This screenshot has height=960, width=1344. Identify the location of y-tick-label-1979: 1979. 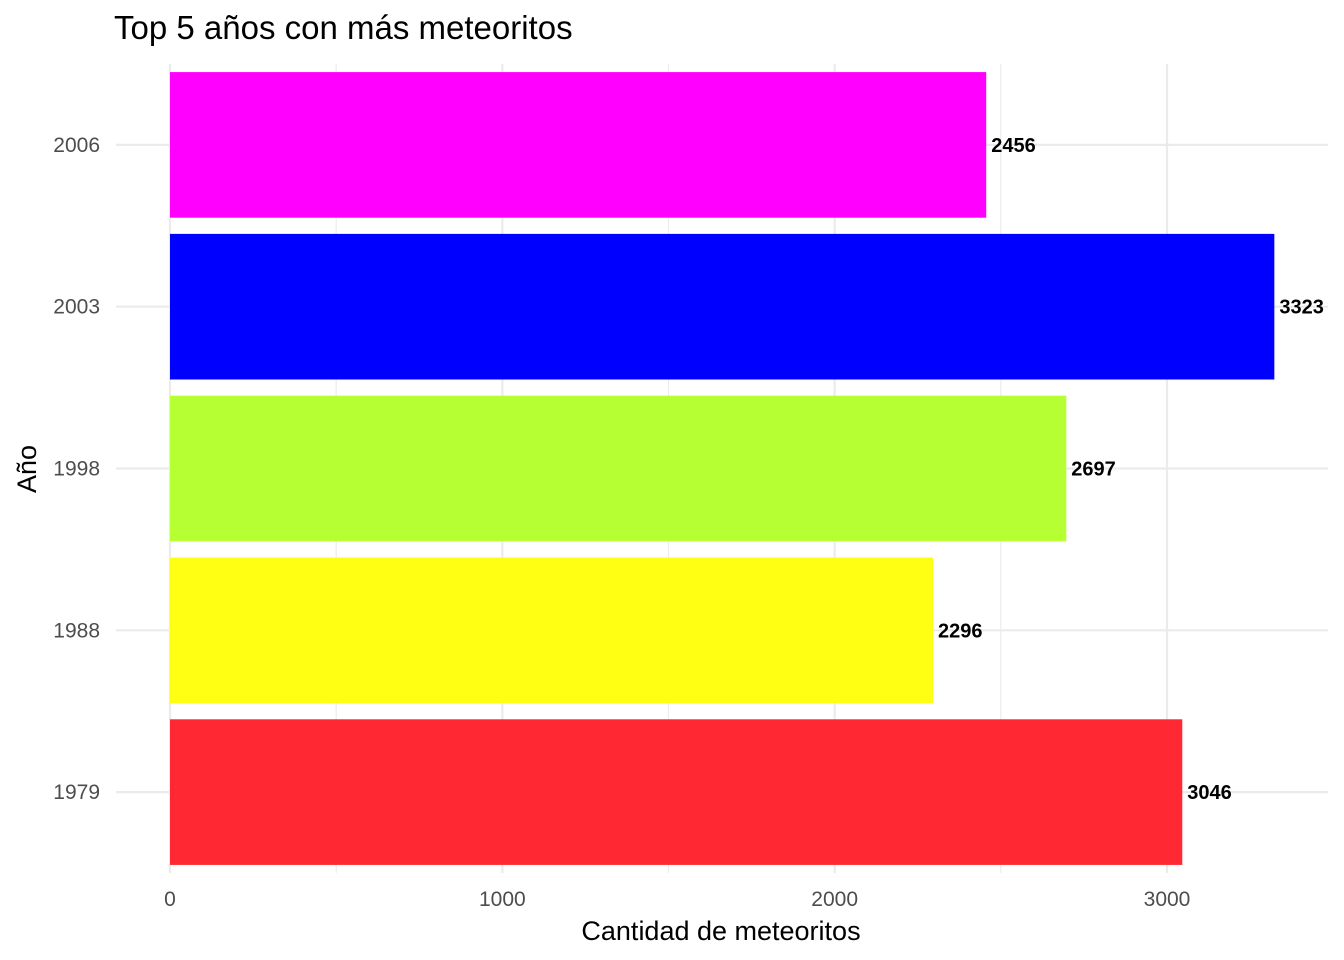
(76, 792).